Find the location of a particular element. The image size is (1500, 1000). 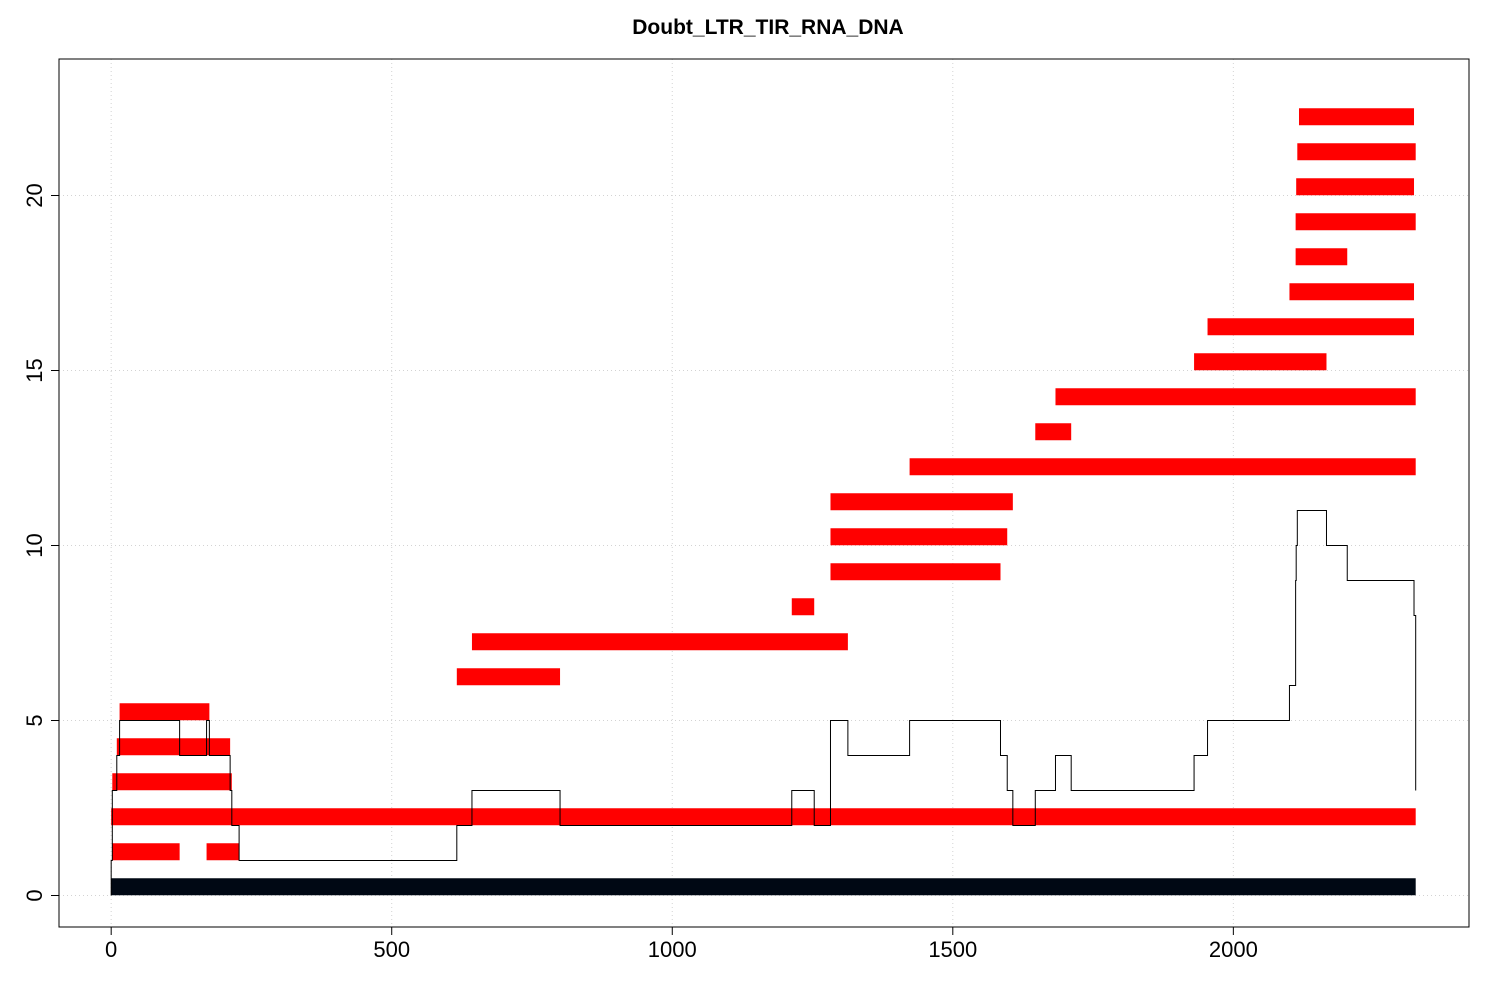

x-tick-label: 500 is located at coordinates (391, 949).